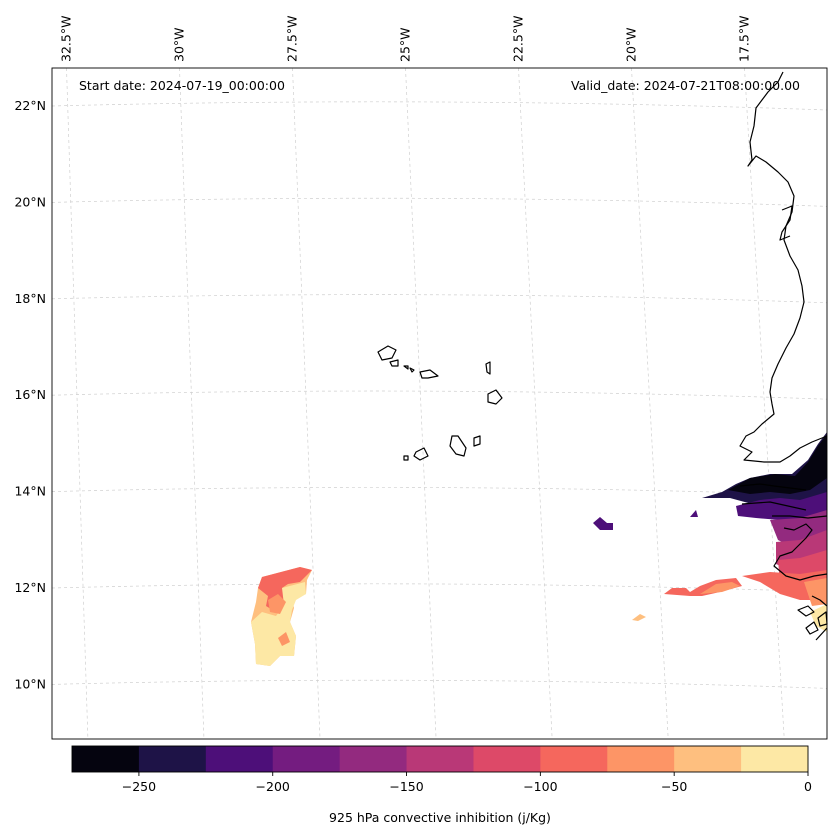  I want to click on longitude-tick-label: 22.5°W, so click(518, 39).